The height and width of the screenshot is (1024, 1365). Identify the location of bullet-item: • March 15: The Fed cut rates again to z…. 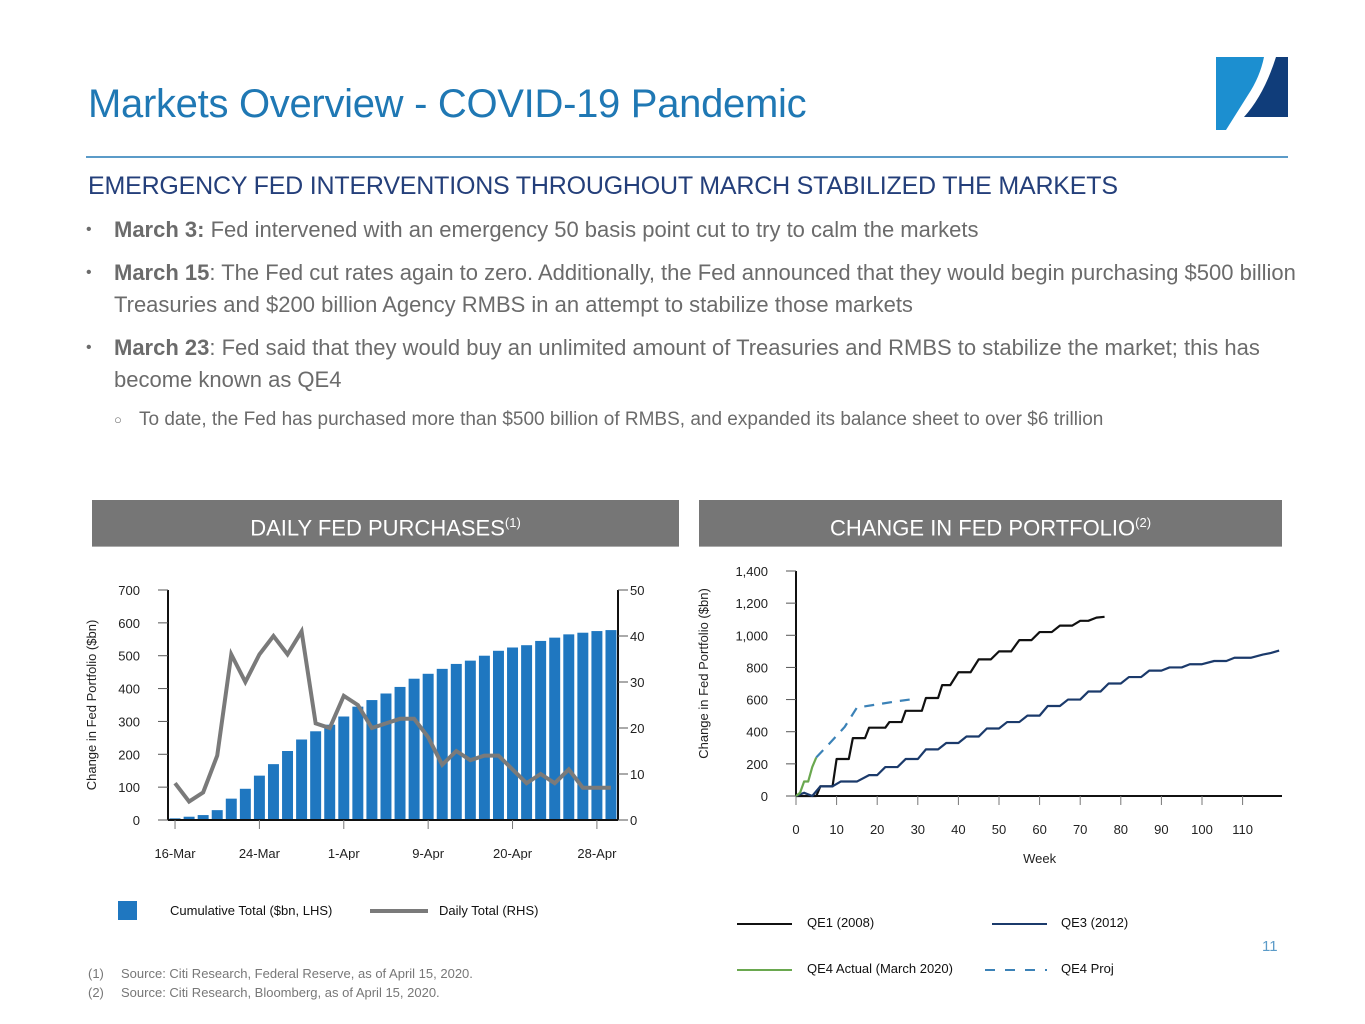
(691, 289).